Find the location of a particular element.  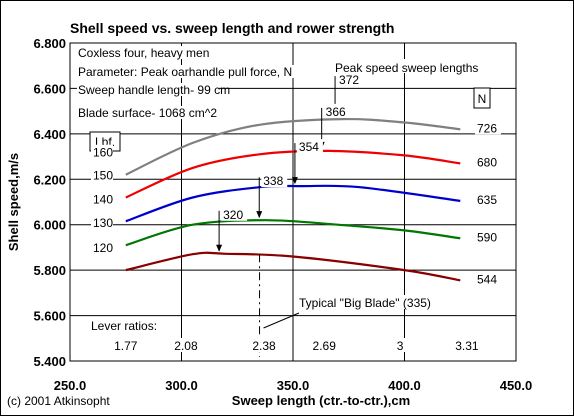

series-lbf-label: 140 is located at coordinates (103, 199).